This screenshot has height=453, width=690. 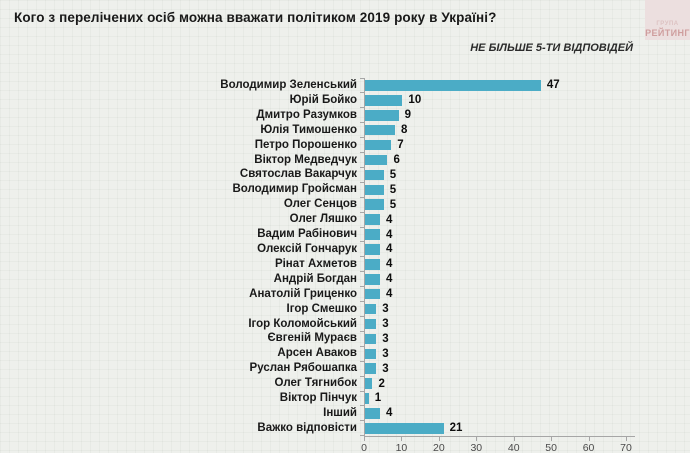 What do you see at coordinates (345, 428) in the screenshot?
I see `bar-row: Важко відповісти 21` at bounding box center [345, 428].